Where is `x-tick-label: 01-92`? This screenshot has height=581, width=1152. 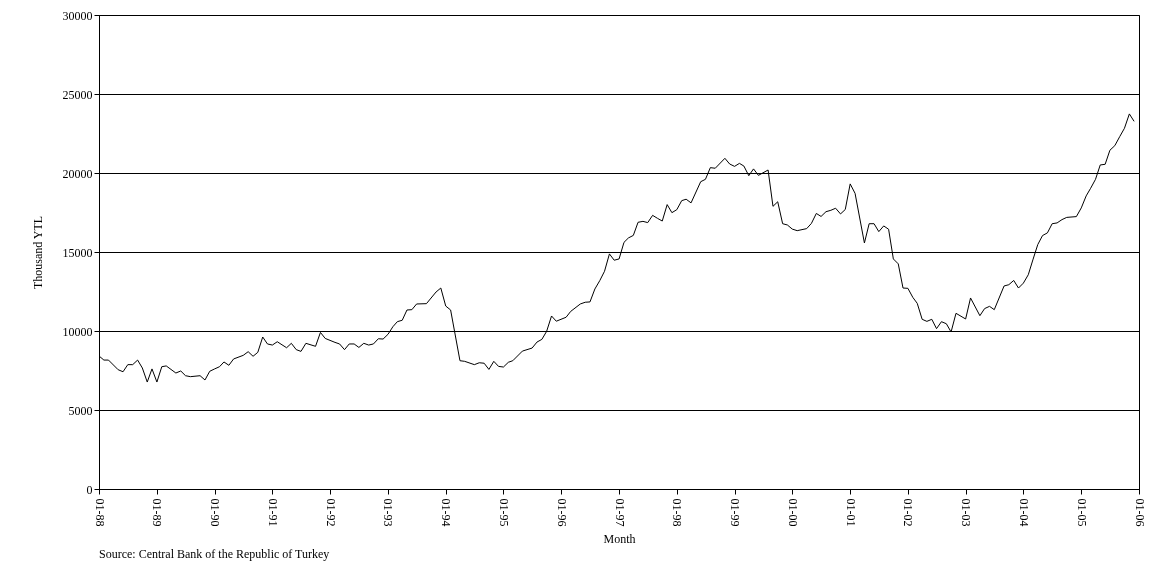
x-tick-label: 01-92 is located at coordinates (330, 512).